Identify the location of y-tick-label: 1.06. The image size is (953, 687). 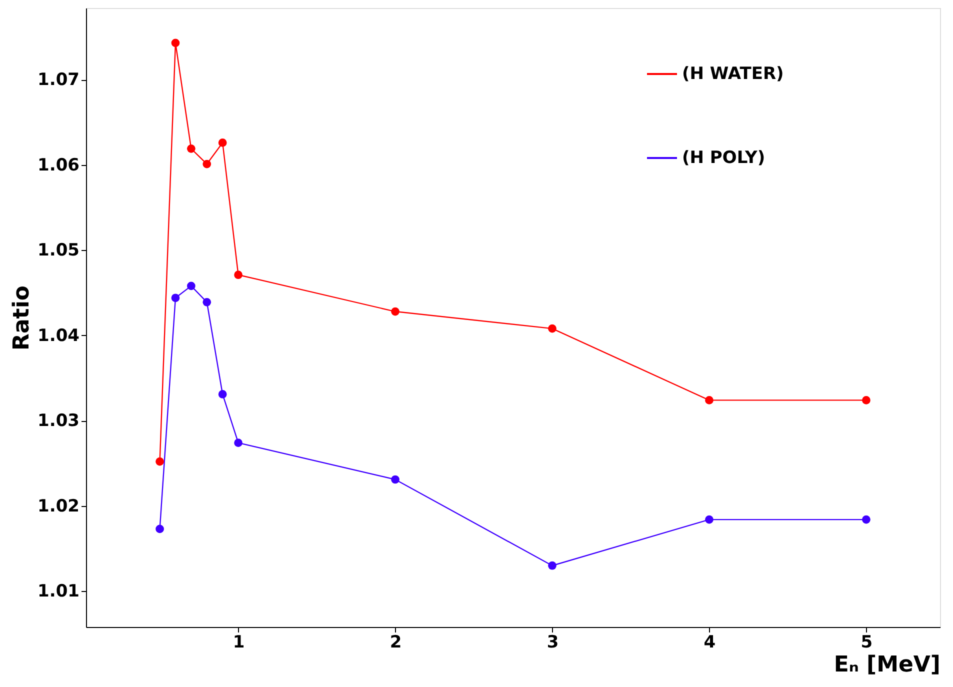
(59, 165).